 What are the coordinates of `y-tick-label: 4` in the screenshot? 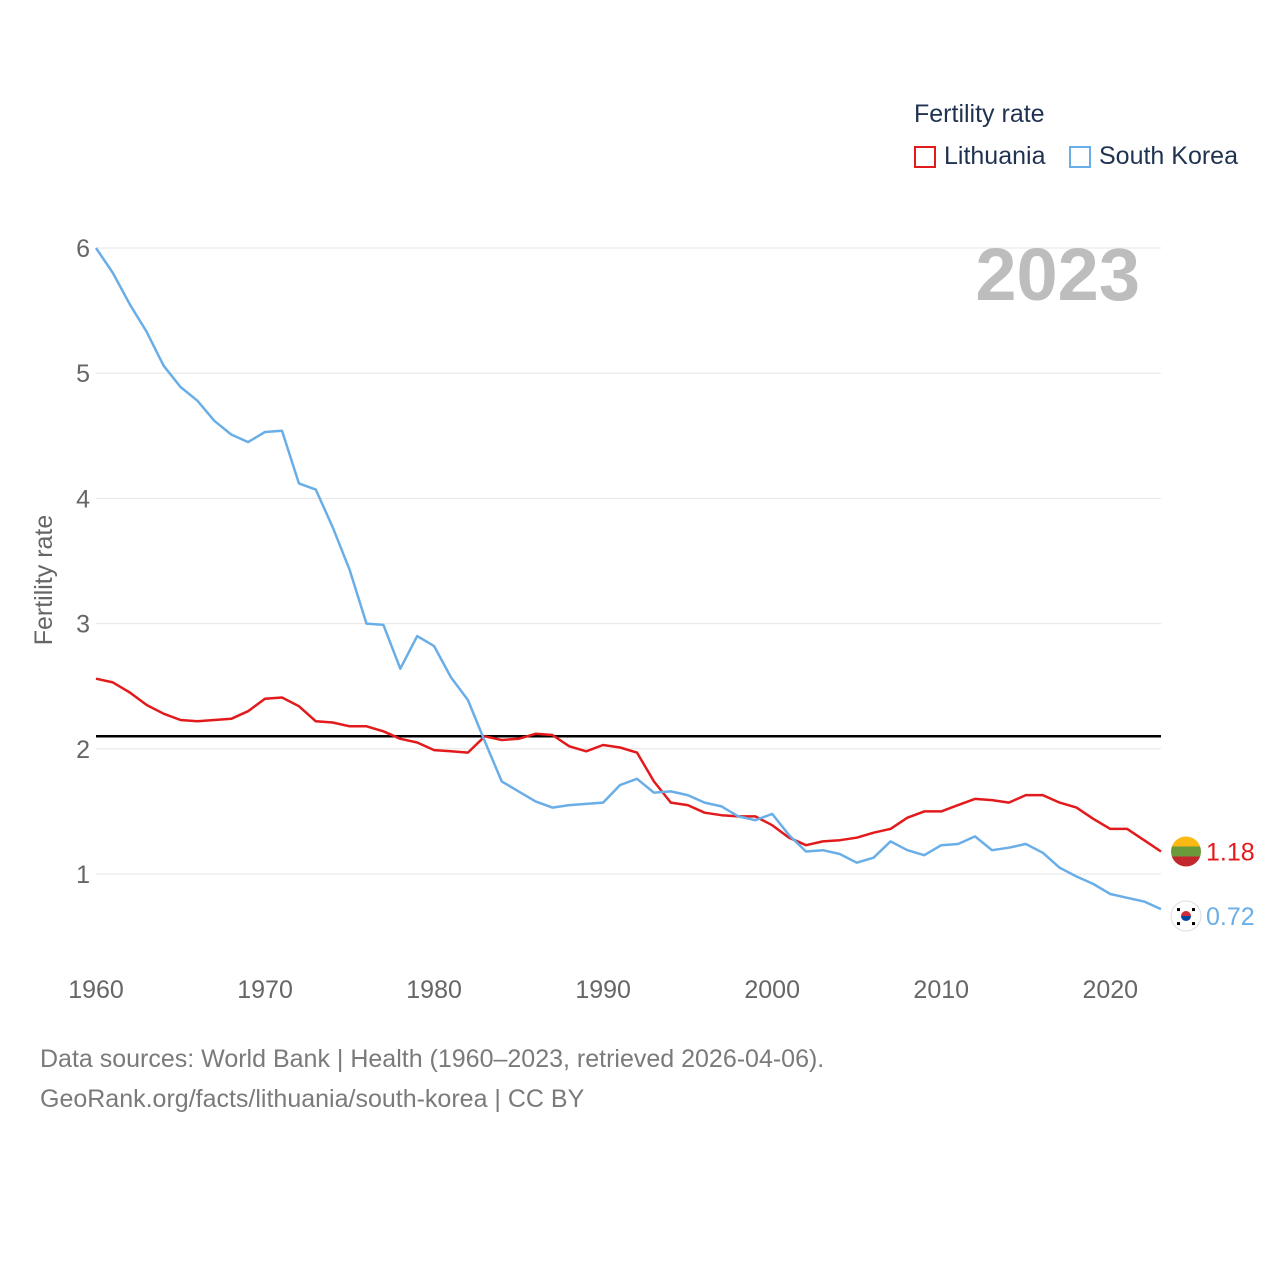 It's located at (83, 499).